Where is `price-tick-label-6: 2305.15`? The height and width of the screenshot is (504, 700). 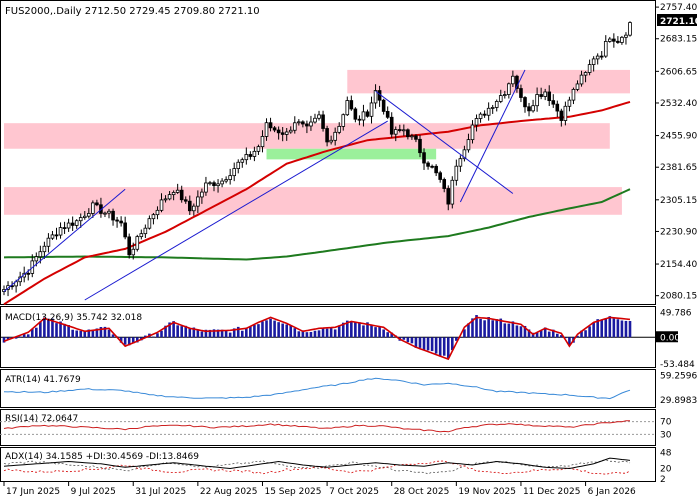
price-tick-label-6: 2305.15 is located at coordinates (678, 201).